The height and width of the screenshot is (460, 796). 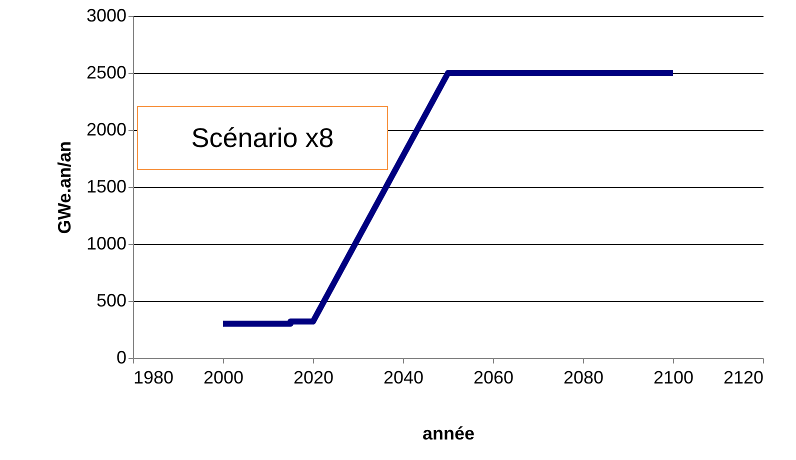 What do you see at coordinates (106, 244) in the screenshot?
I see `y-tick-label: 1000` at bounding box center [106, 244].